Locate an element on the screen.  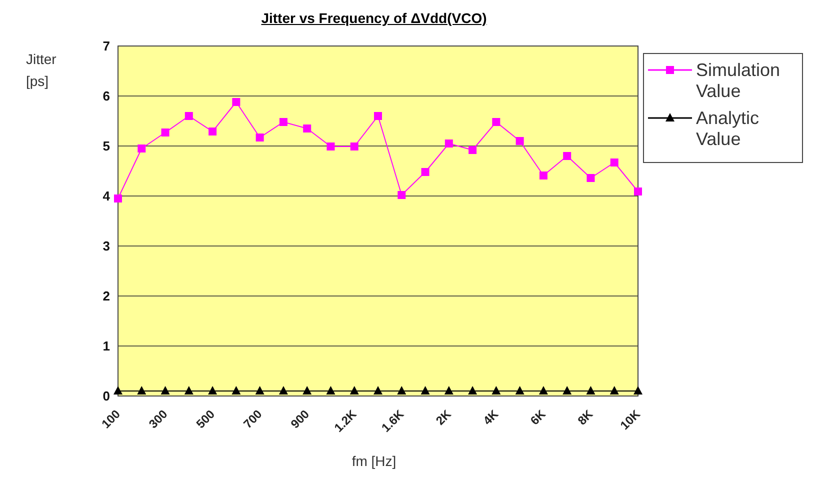
y-tick-label: 1 is located at coordinates (106, 346).